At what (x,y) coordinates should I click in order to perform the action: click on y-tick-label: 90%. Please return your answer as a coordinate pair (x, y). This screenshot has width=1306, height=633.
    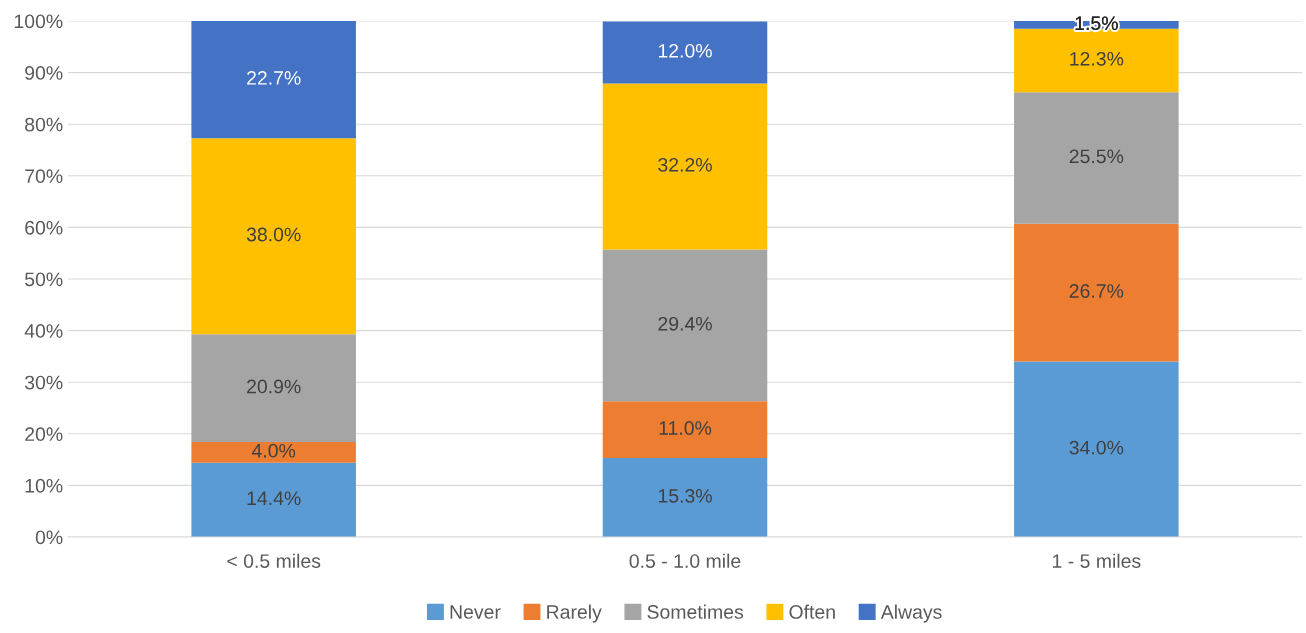
    Looking at the image, I should click on (44, 73).